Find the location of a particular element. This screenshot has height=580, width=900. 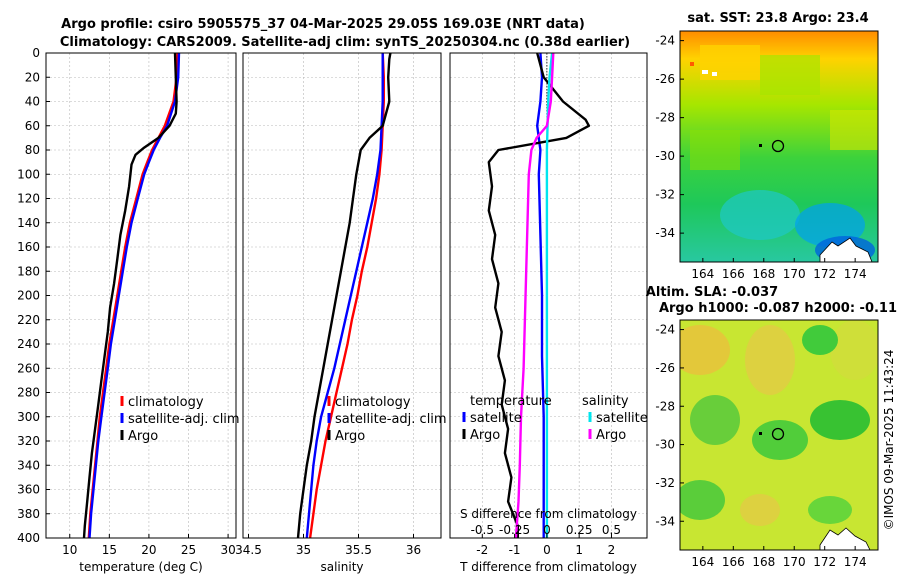

x-tick-label: -1 is located at coordinates (515, 550).